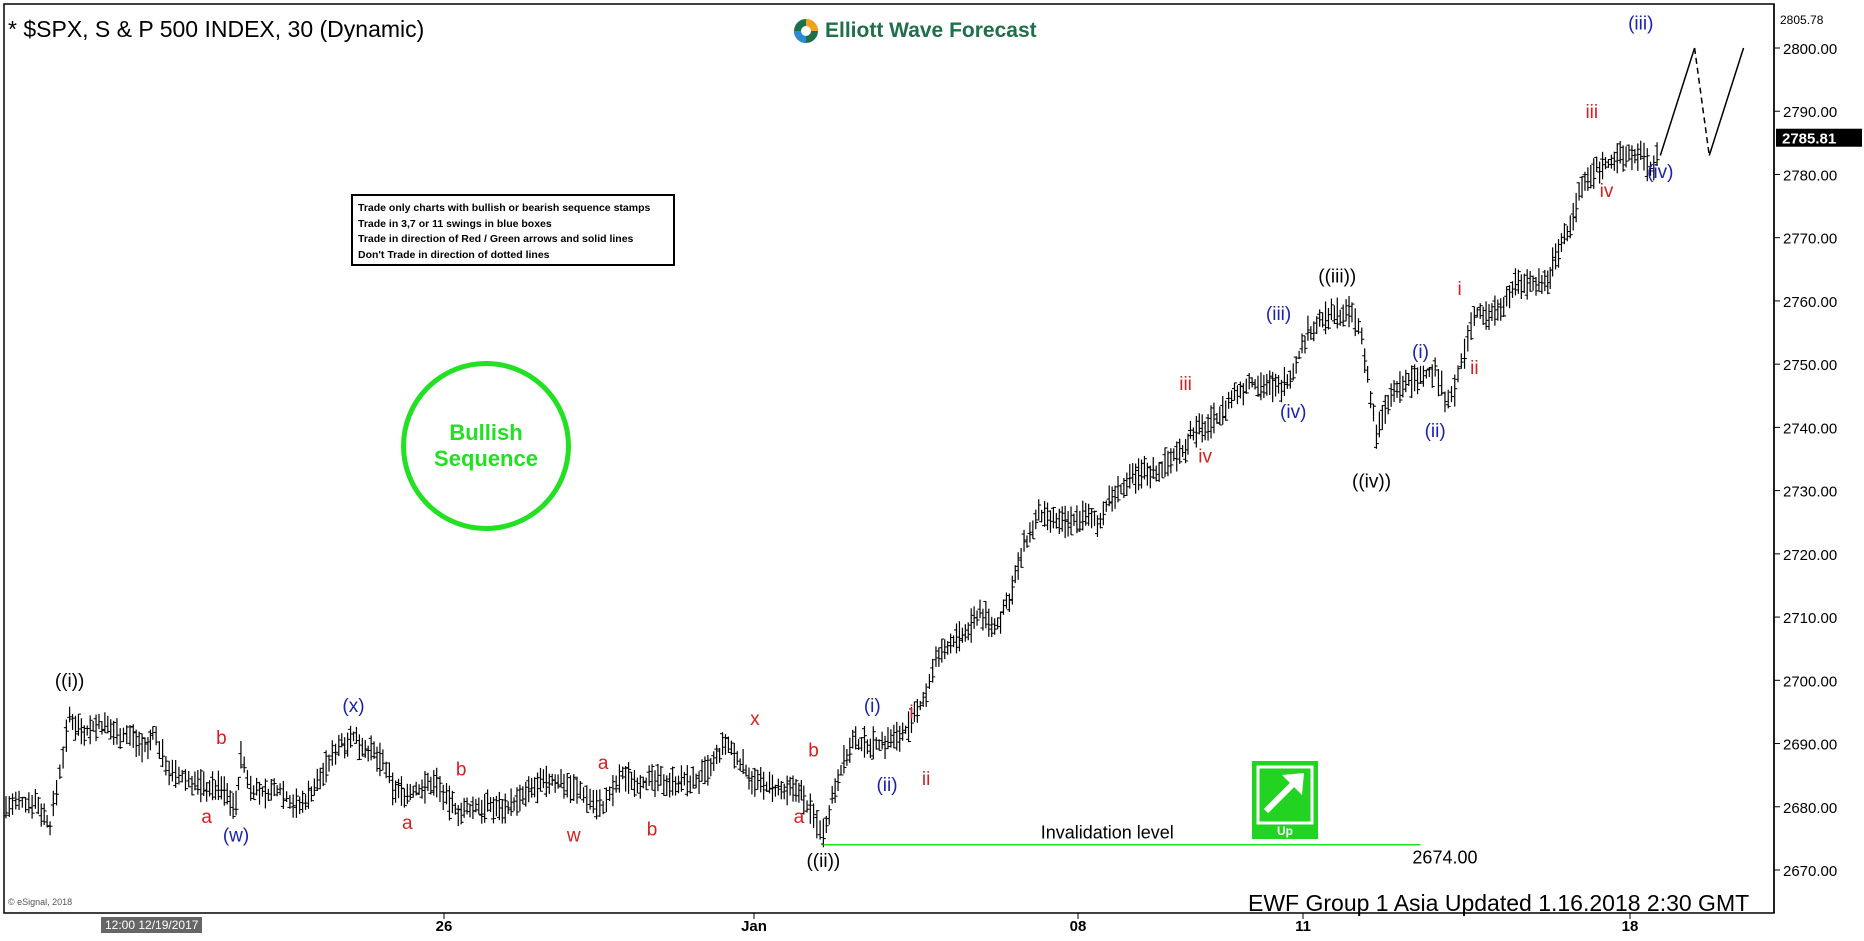 The image size is (1864, 941). What do you see at coordinates (1107, 833) in the screenshot?
I see `invalidation-label: Invalidation level` at bounding box center [1107, 833].